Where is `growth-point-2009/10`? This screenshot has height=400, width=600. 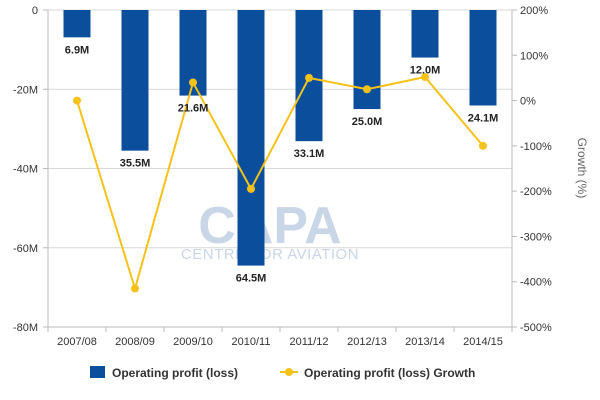
growth-point-2009/10 is located at coordinates (193, 82).